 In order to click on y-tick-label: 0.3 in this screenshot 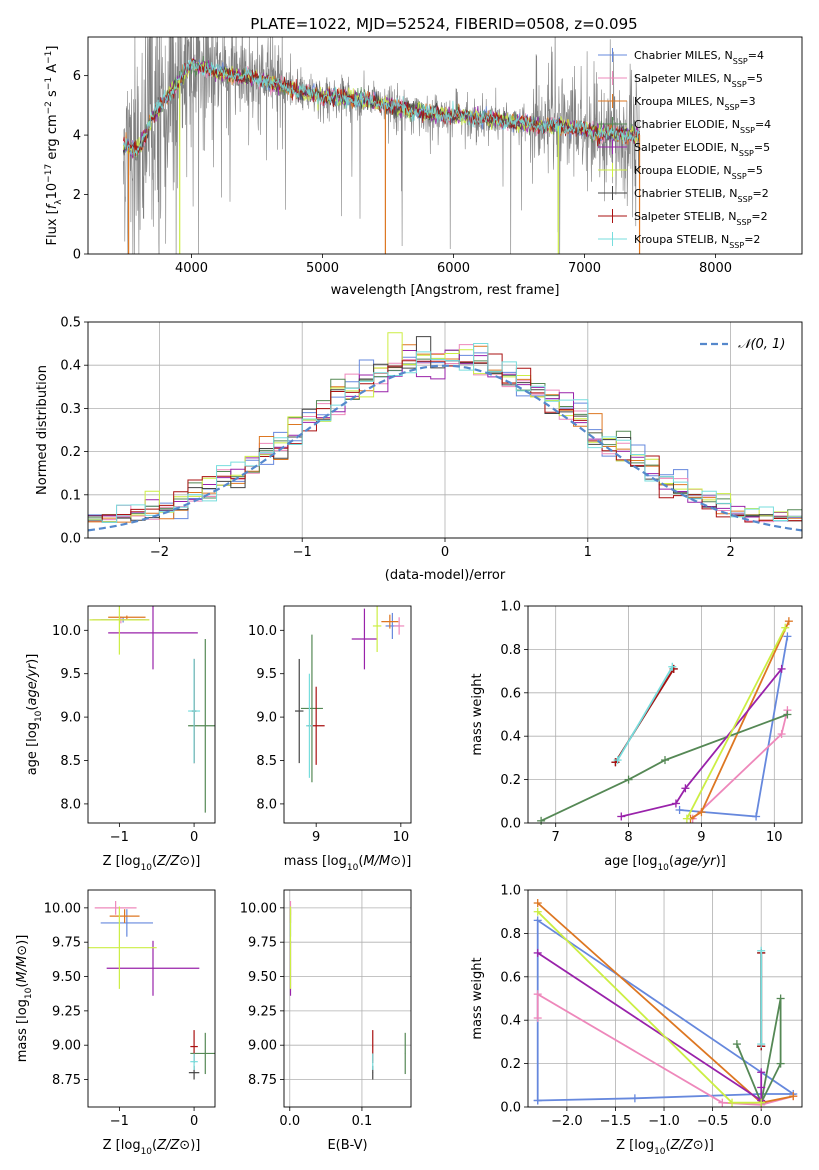, I will do `click(70, 409)`.